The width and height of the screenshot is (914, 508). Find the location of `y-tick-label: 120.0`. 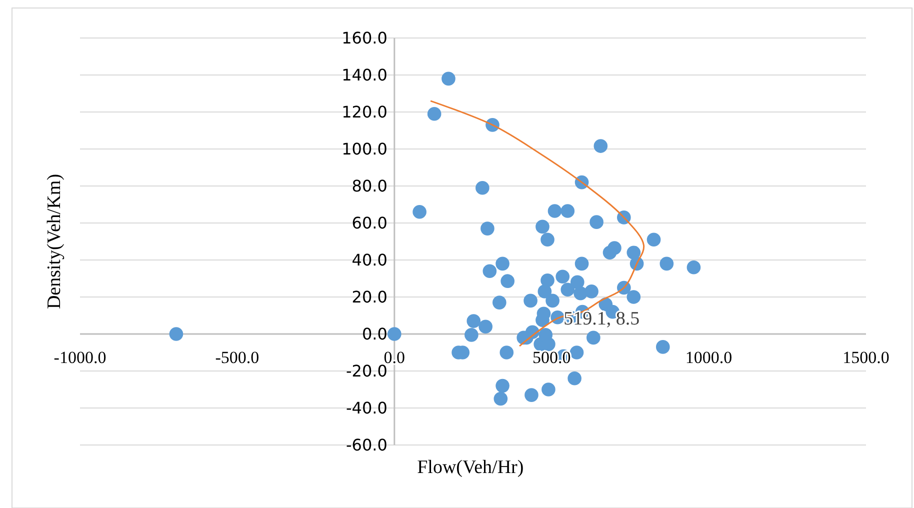

y-tick-label: 120.0 is located at coordinates (365, 112).